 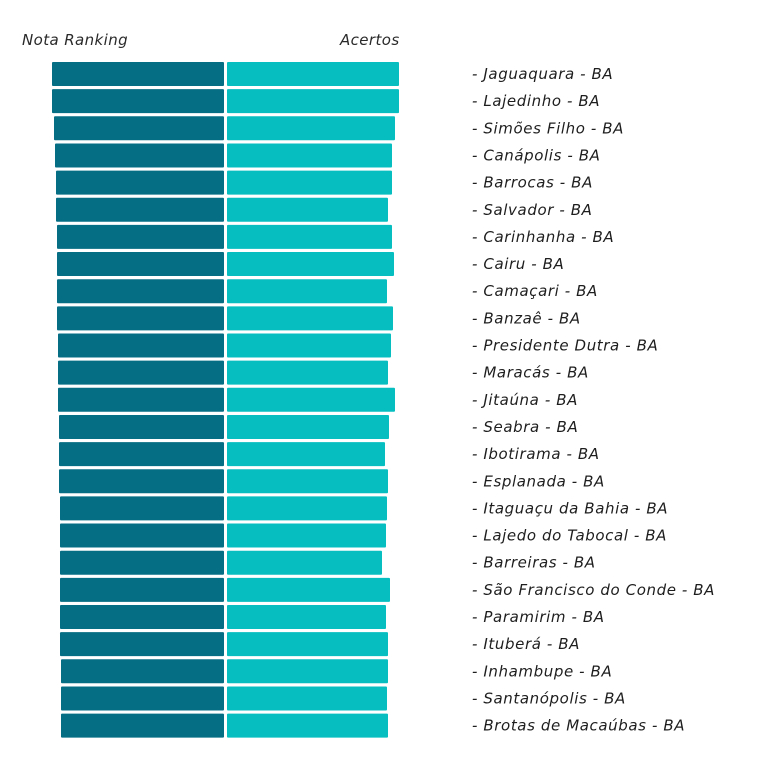 I want to click on category-label: - Simões Filho - BA, so click(x=548, y=128).